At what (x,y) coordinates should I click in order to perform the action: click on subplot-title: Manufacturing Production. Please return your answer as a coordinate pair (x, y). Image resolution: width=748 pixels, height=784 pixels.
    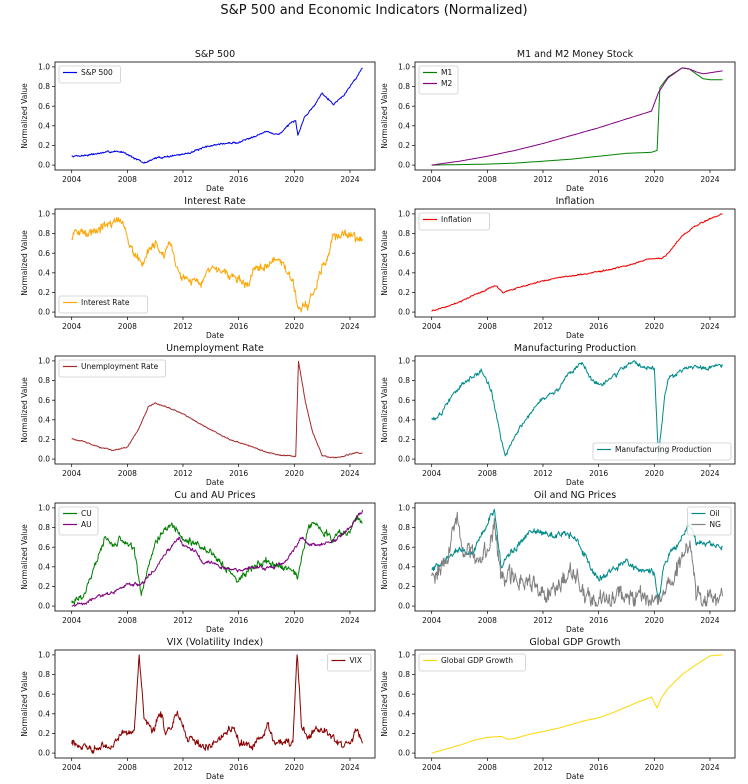
    Looking at the image, I should click on (575, 348).